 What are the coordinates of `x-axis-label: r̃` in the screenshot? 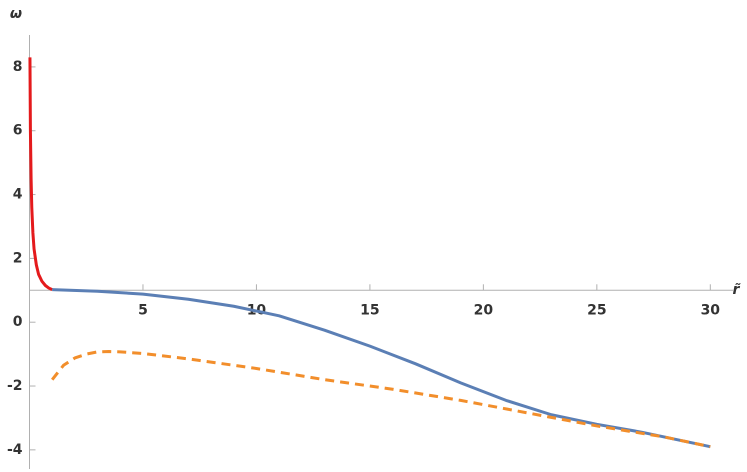 It's located at (737, 290).